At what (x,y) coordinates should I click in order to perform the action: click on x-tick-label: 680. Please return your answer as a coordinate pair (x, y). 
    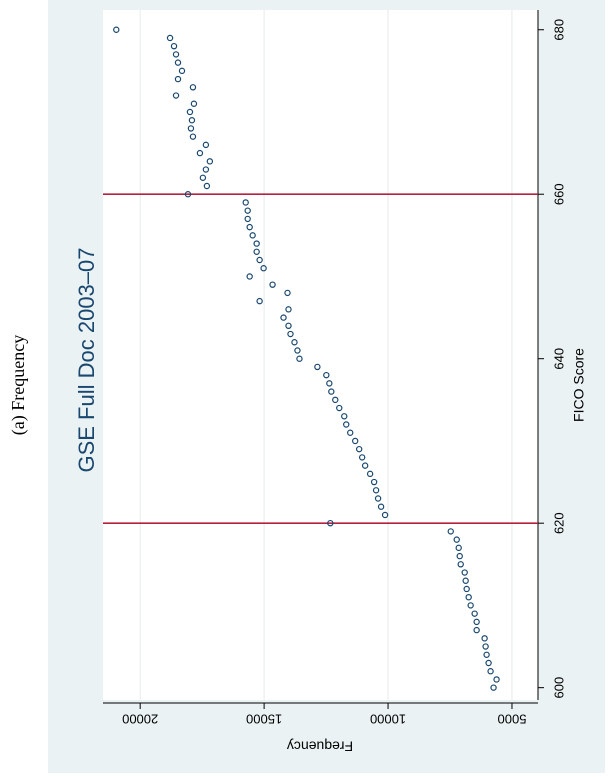
    Looking at the image, I should click on (558, 30).